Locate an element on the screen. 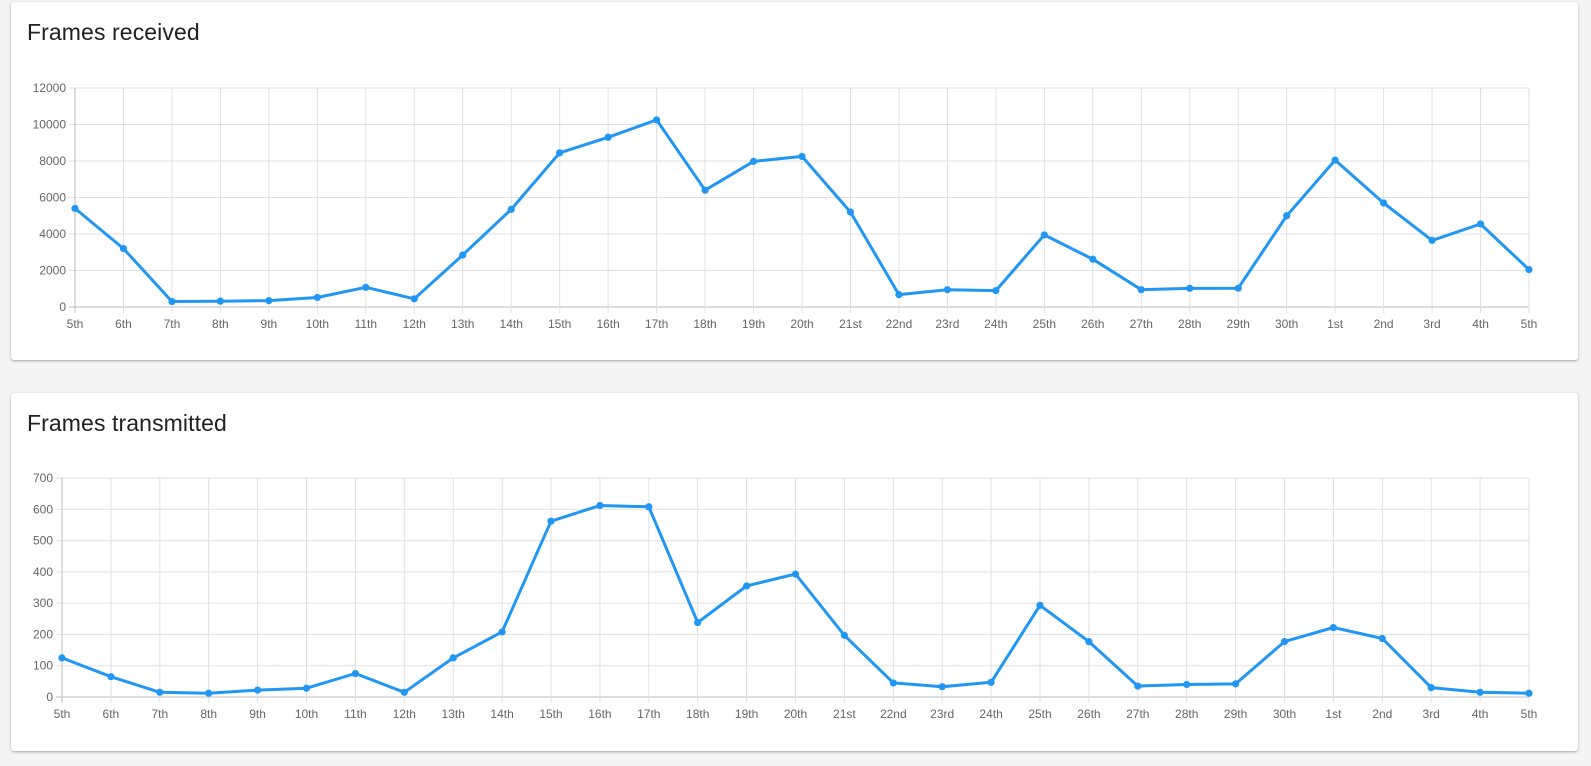 The height and width of the screenshot is (766, 1591). x-tick-label: 13th is located at coordinates (462, 324).